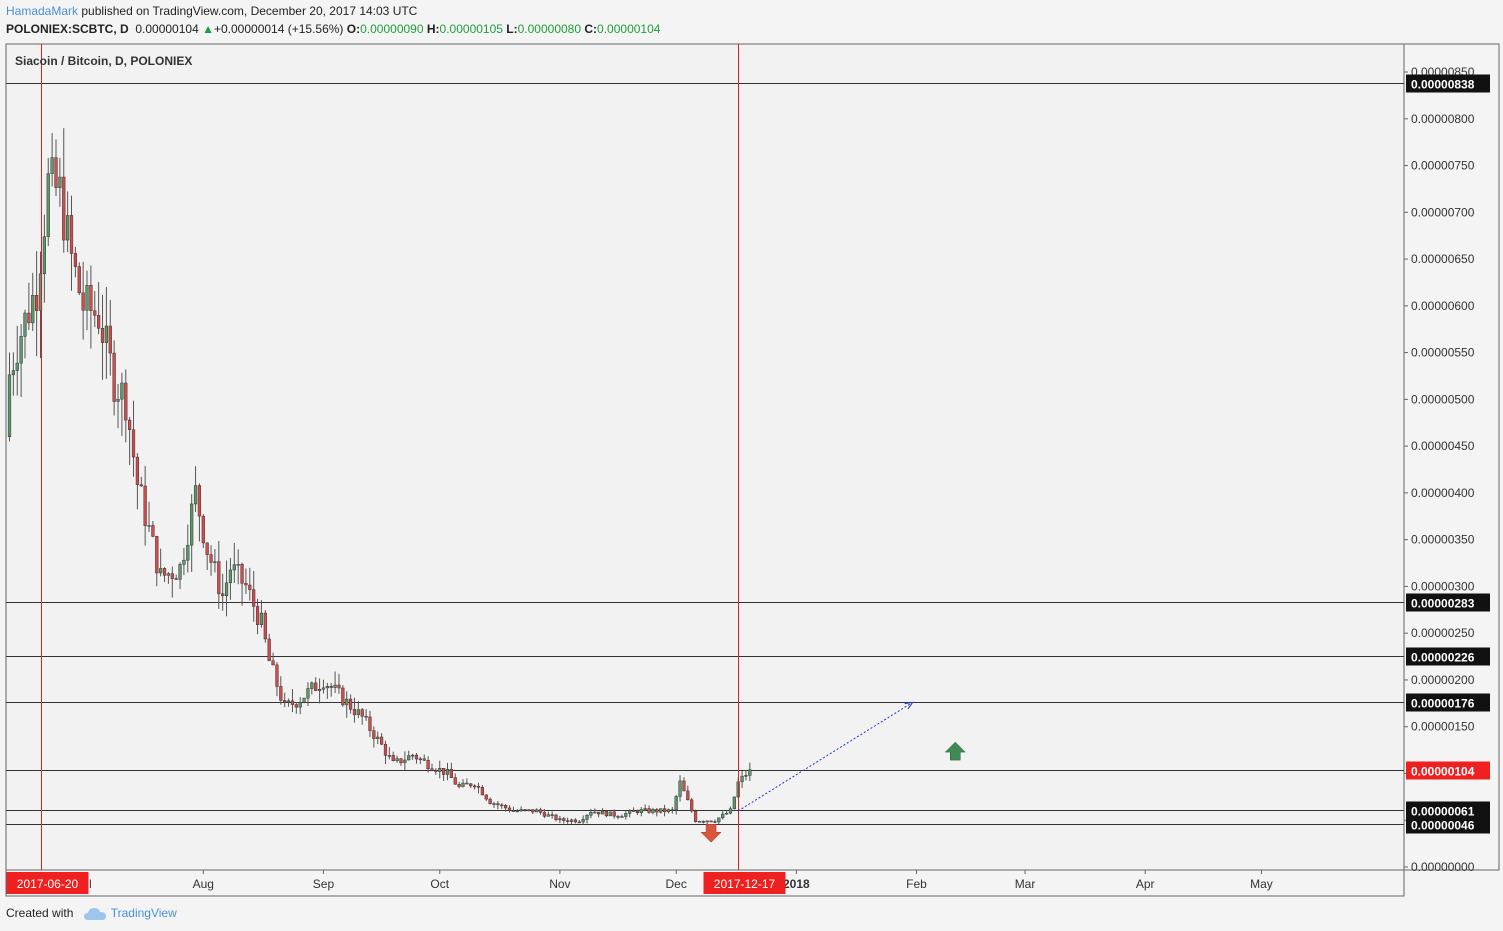 The height and width of the screenshot is (931, 1503). What do you see at coordinates (42, 11) in the screenshot?
I see `author-link: HamadaMark` at bounding box center [42, 11].